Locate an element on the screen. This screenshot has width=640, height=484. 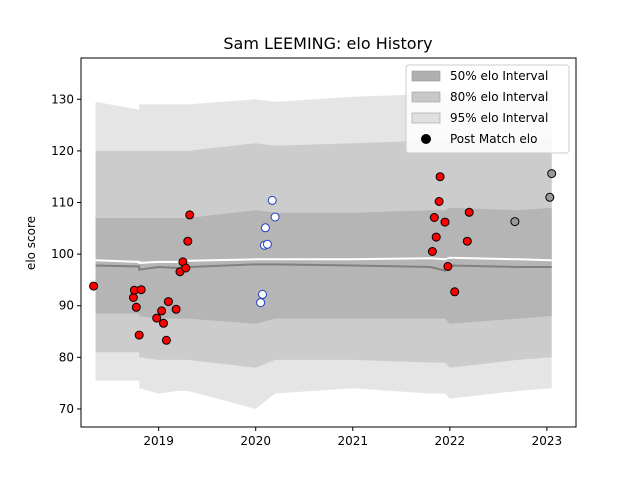
x-tick-label: 2023 is located at coordinates (547, 441).